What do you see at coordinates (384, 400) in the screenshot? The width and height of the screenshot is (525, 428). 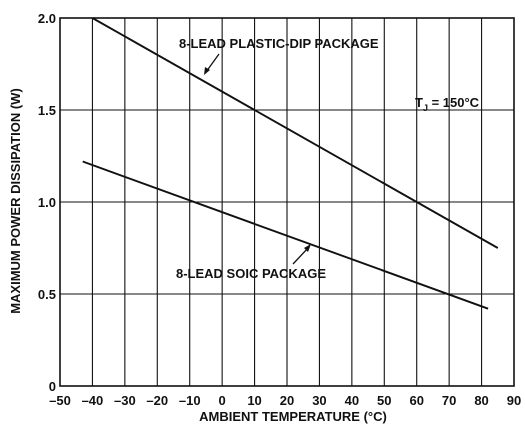 I see `x-tick-label: 50` at bounding box center [384, 400].